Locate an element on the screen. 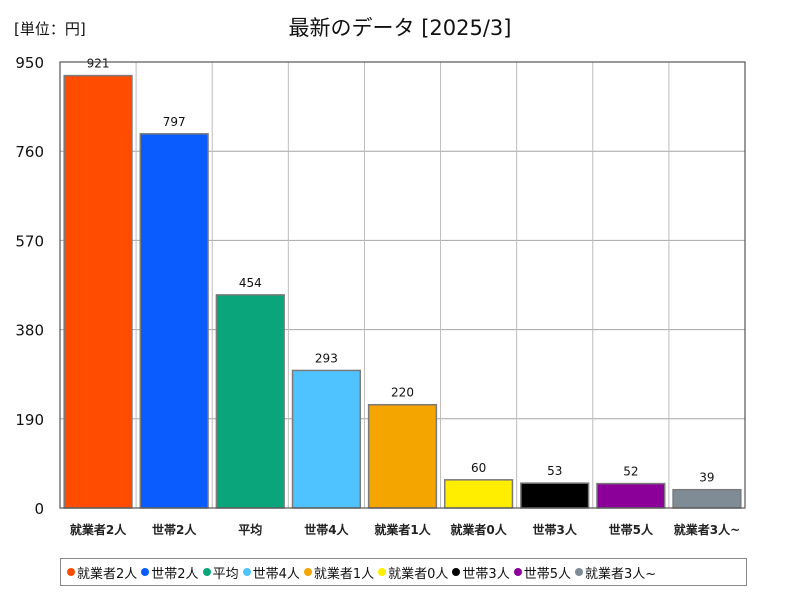 This screenshot has width=800, height=600. legend-item: 就業者0人 is located at coordinates (413, 572).